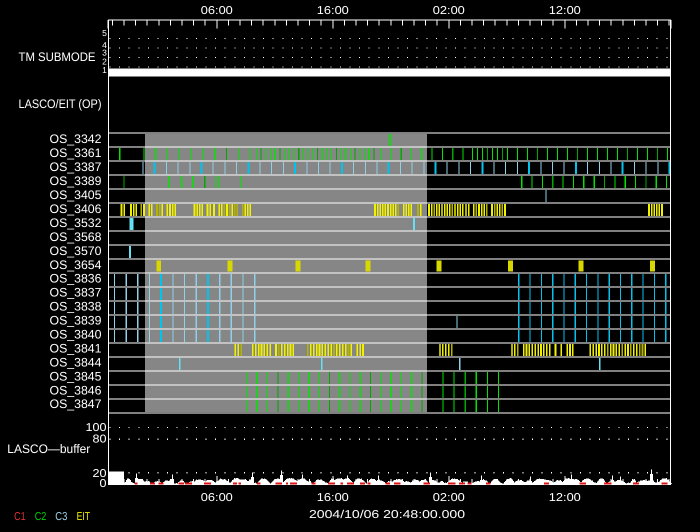  Describe the element at coordinates (76, 167) in the screenshot. I see `svg-text: OS_3387` at that location.